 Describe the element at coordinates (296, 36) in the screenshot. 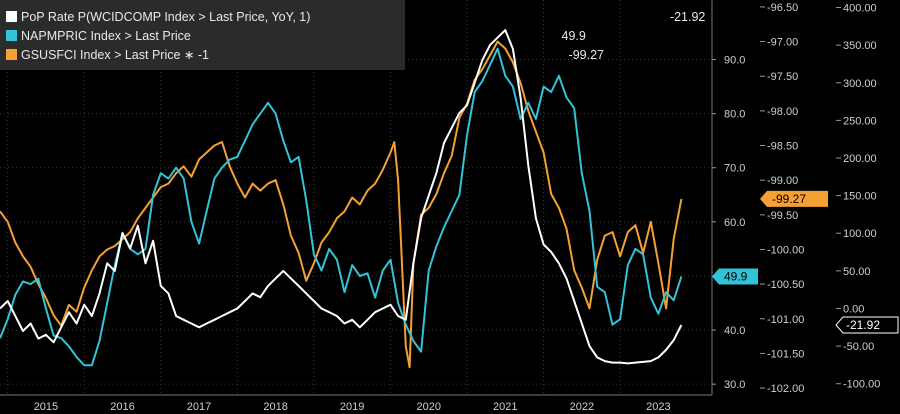

I see `legend-item-napmpric: NAPMPRIC Index > Last Price 49.9` at that location.